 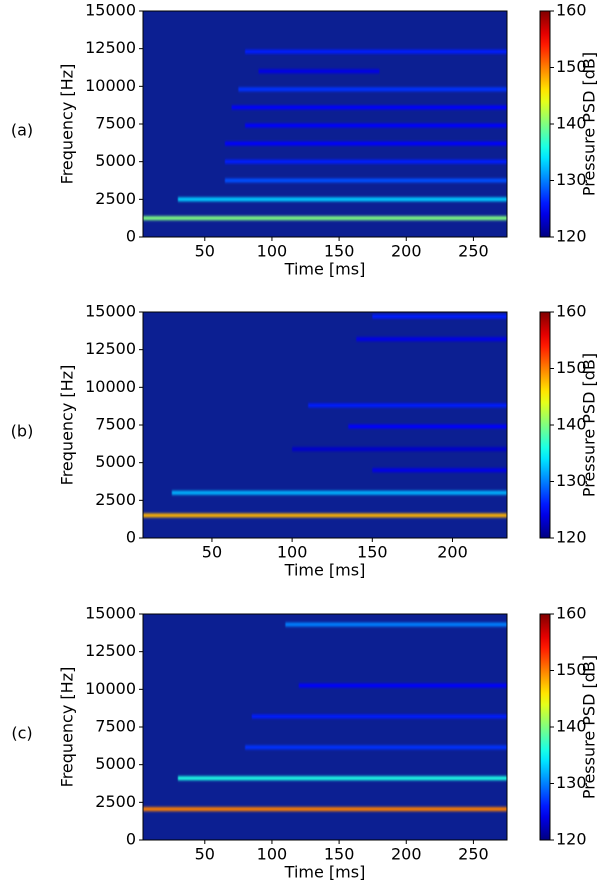 I want to click on panel-label: (a), so click(x=22, y=130).